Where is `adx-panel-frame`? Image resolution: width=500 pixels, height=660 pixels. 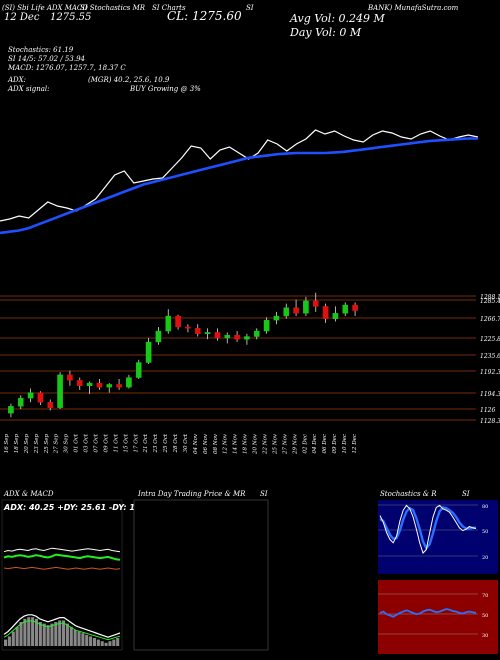
adx-panel-frame is located at coordinates (62, 575).